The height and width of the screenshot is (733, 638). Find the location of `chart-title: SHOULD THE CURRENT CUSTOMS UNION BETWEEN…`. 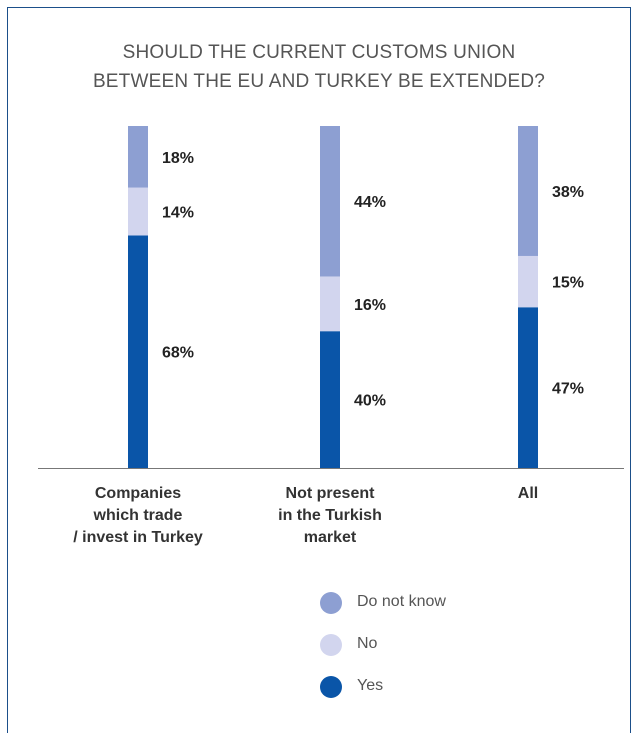

chart-title: SHOULD THE CURRENT CUSTOMS UNION BETWEEN… is located at coordinates (319, 67).